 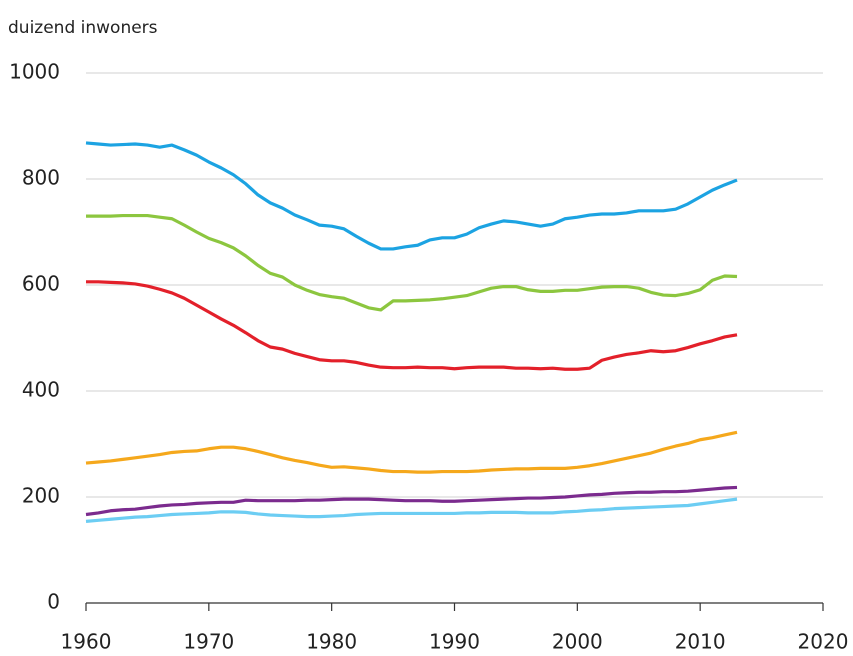 I want to click on x-tick-label: 2010, so click(x=700, y=642).